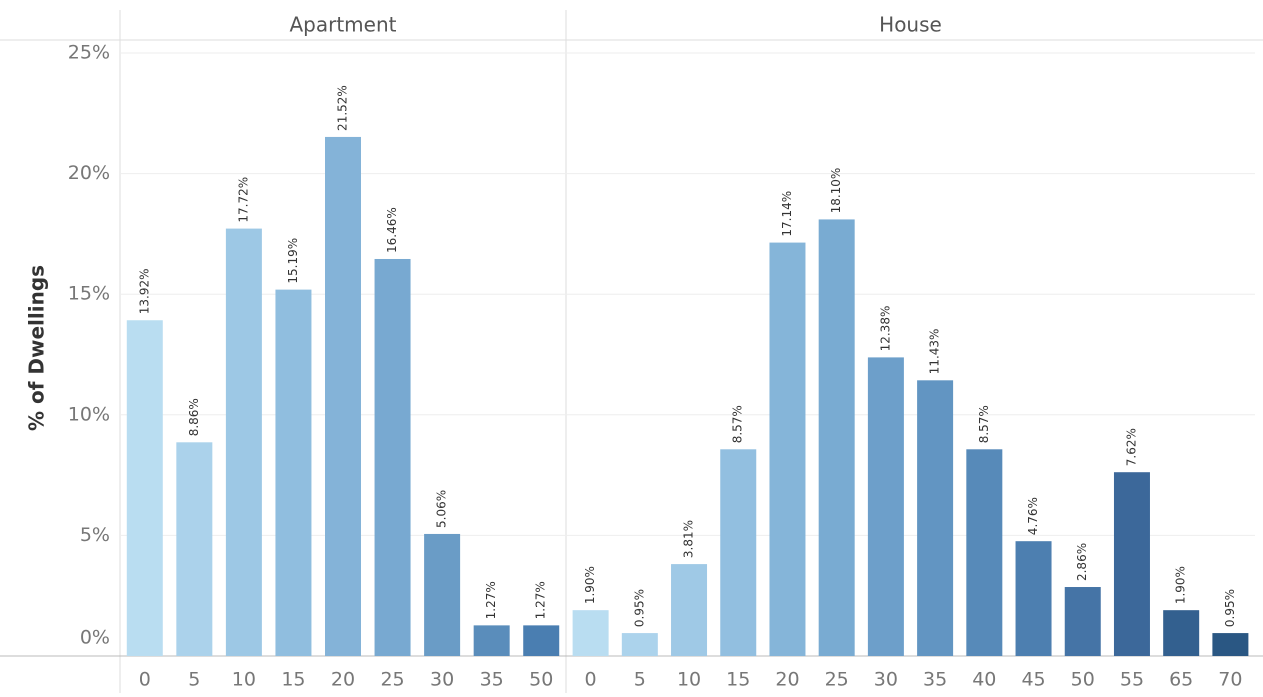 Image resolution: width=1263 pixels, height=697 pixels. Describe the element at coordinates (1230, 680) in the screenshot. I see `x-tick-label: 70` at that location.